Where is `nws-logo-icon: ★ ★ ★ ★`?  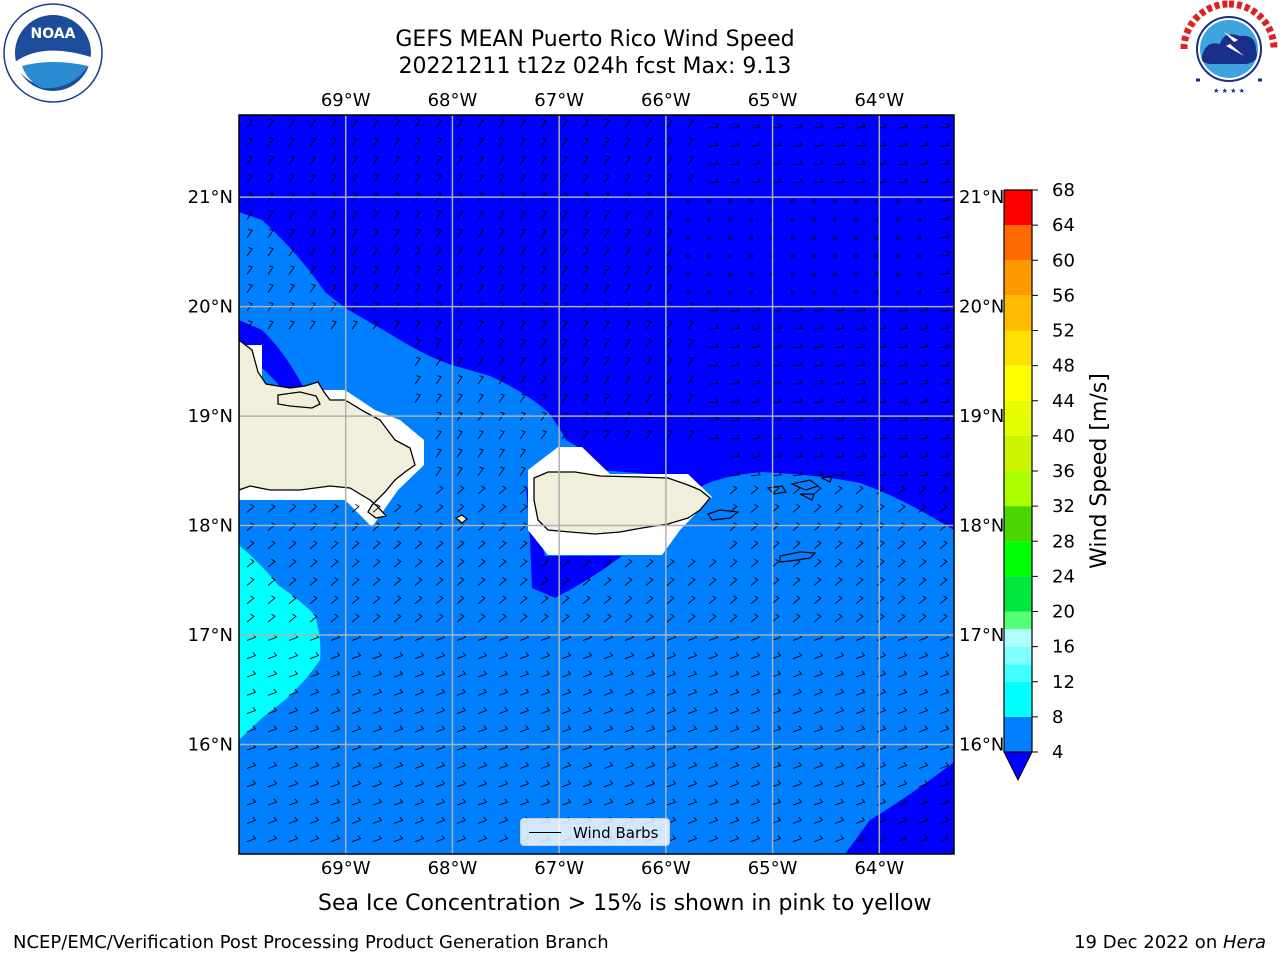
nws-logo-icon: ★ ★ ★ ★ is located at coordinates (1229, 48).